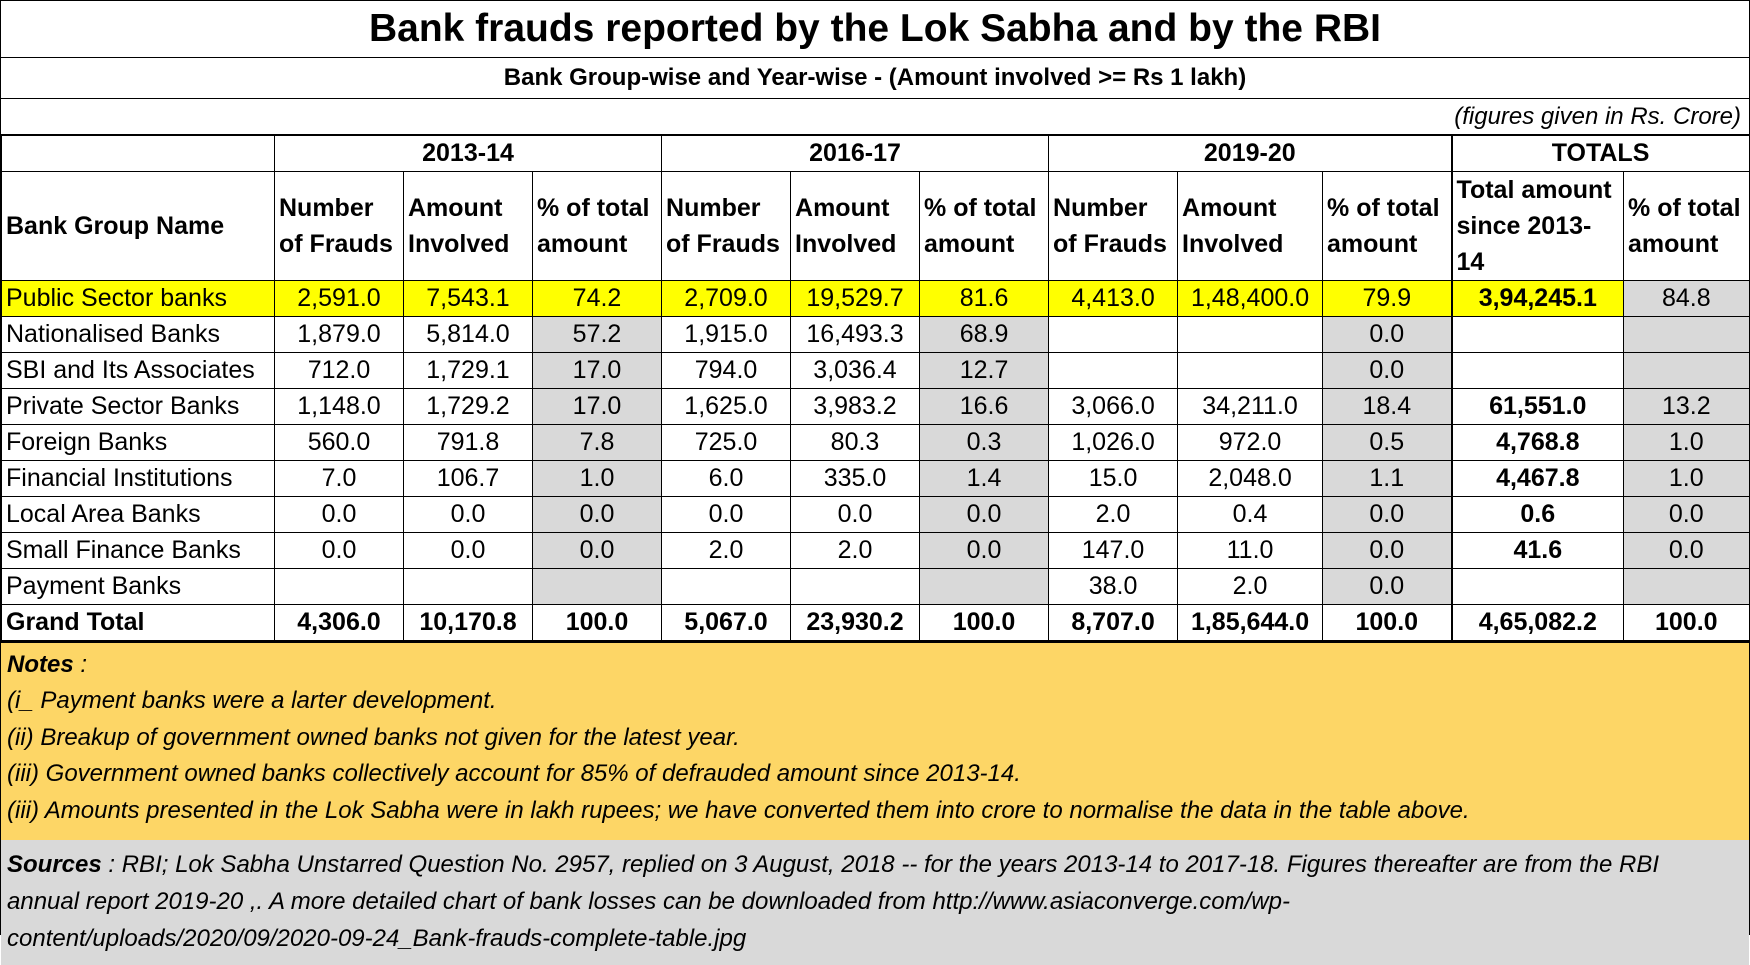  Describe the element at coordinates (984, 478) in the screenshot. I see `table-cell: 1.4` at that location.